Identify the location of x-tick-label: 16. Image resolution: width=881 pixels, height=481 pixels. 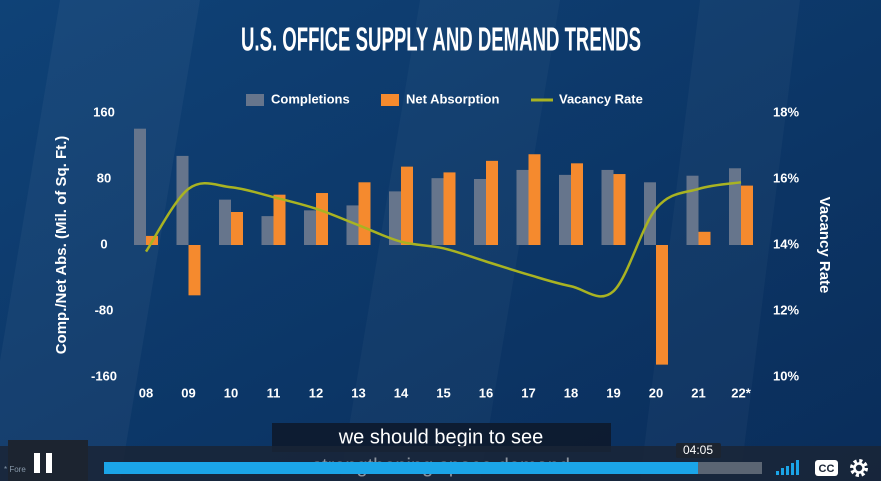
(486, 392).